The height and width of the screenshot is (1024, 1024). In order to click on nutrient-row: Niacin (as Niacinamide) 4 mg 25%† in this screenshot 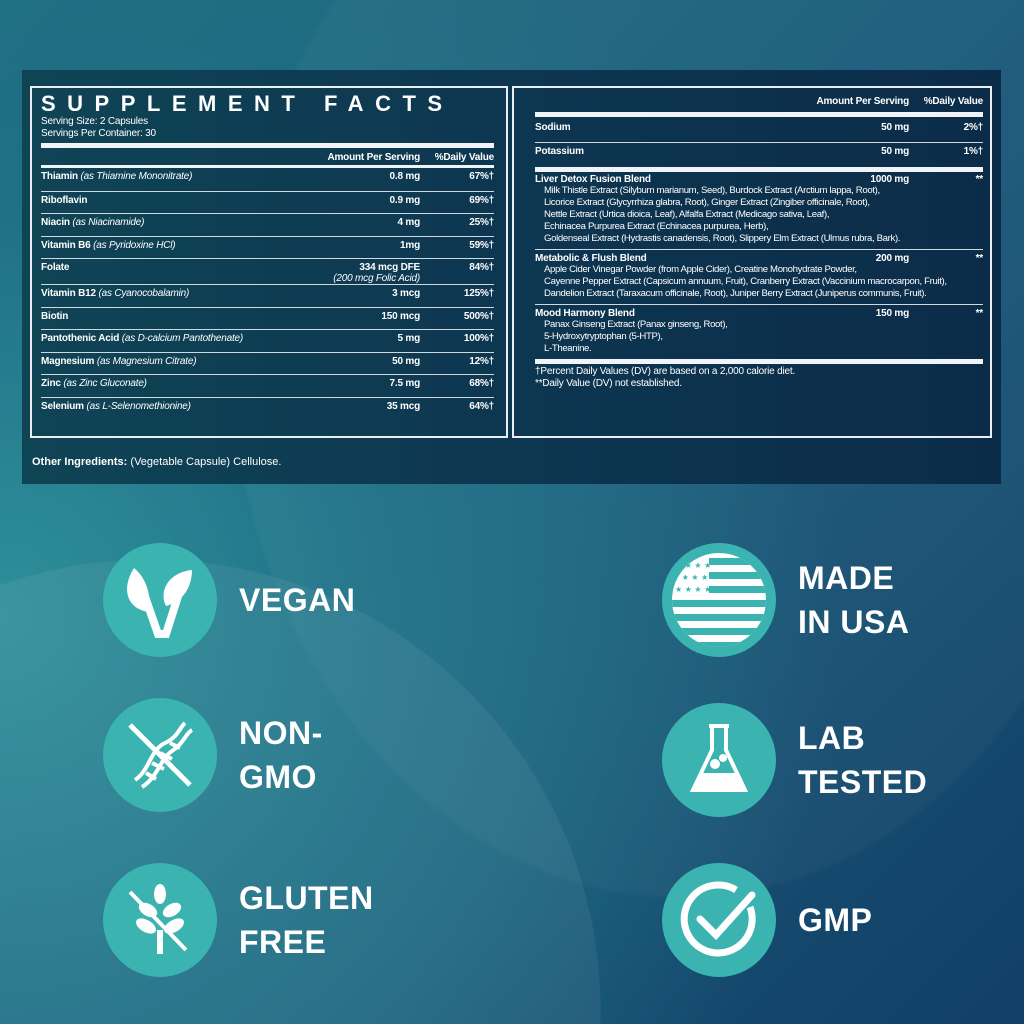, I will do `click(267, 224)`.